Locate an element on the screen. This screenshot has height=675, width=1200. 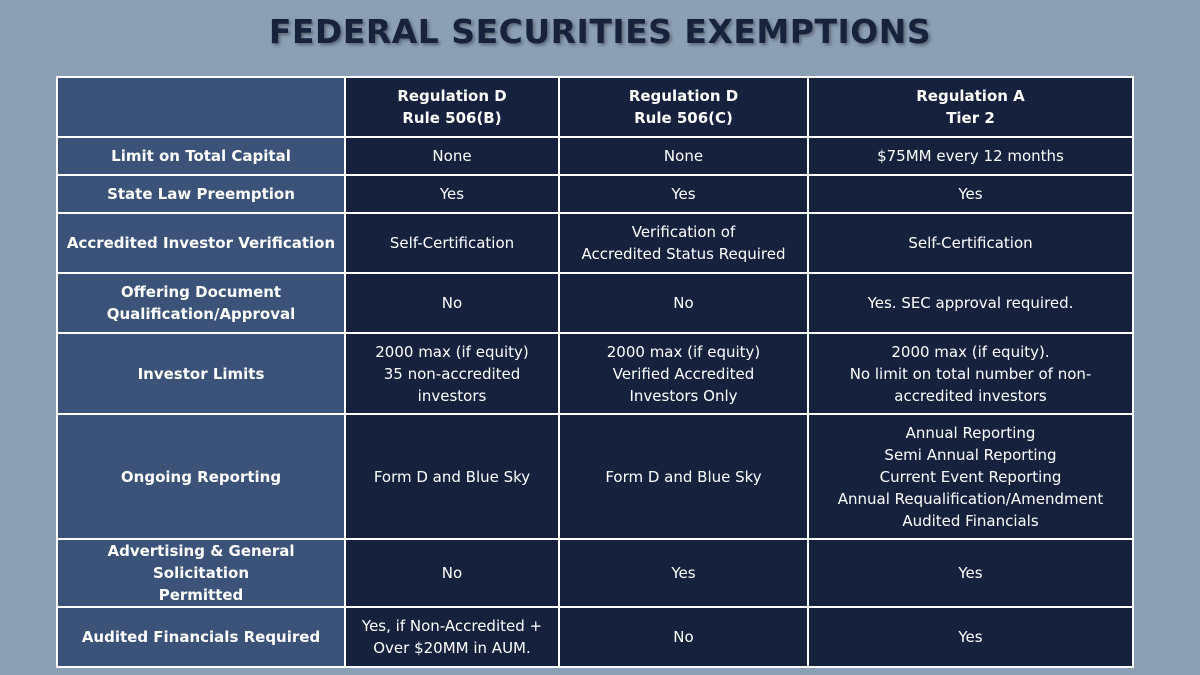
cell-line: Verification of is located at coordinates (683, 232).